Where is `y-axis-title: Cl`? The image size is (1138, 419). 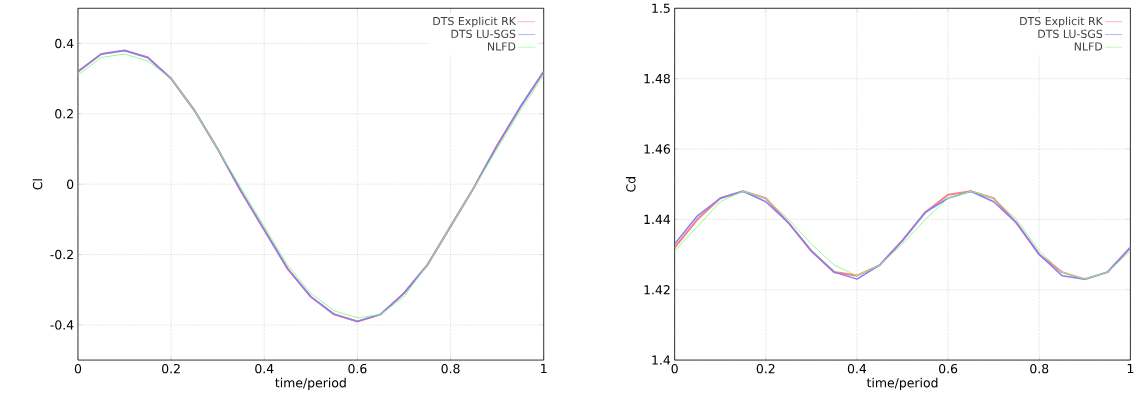 y-axis-title: Cl is located at coordinates (37, 184).